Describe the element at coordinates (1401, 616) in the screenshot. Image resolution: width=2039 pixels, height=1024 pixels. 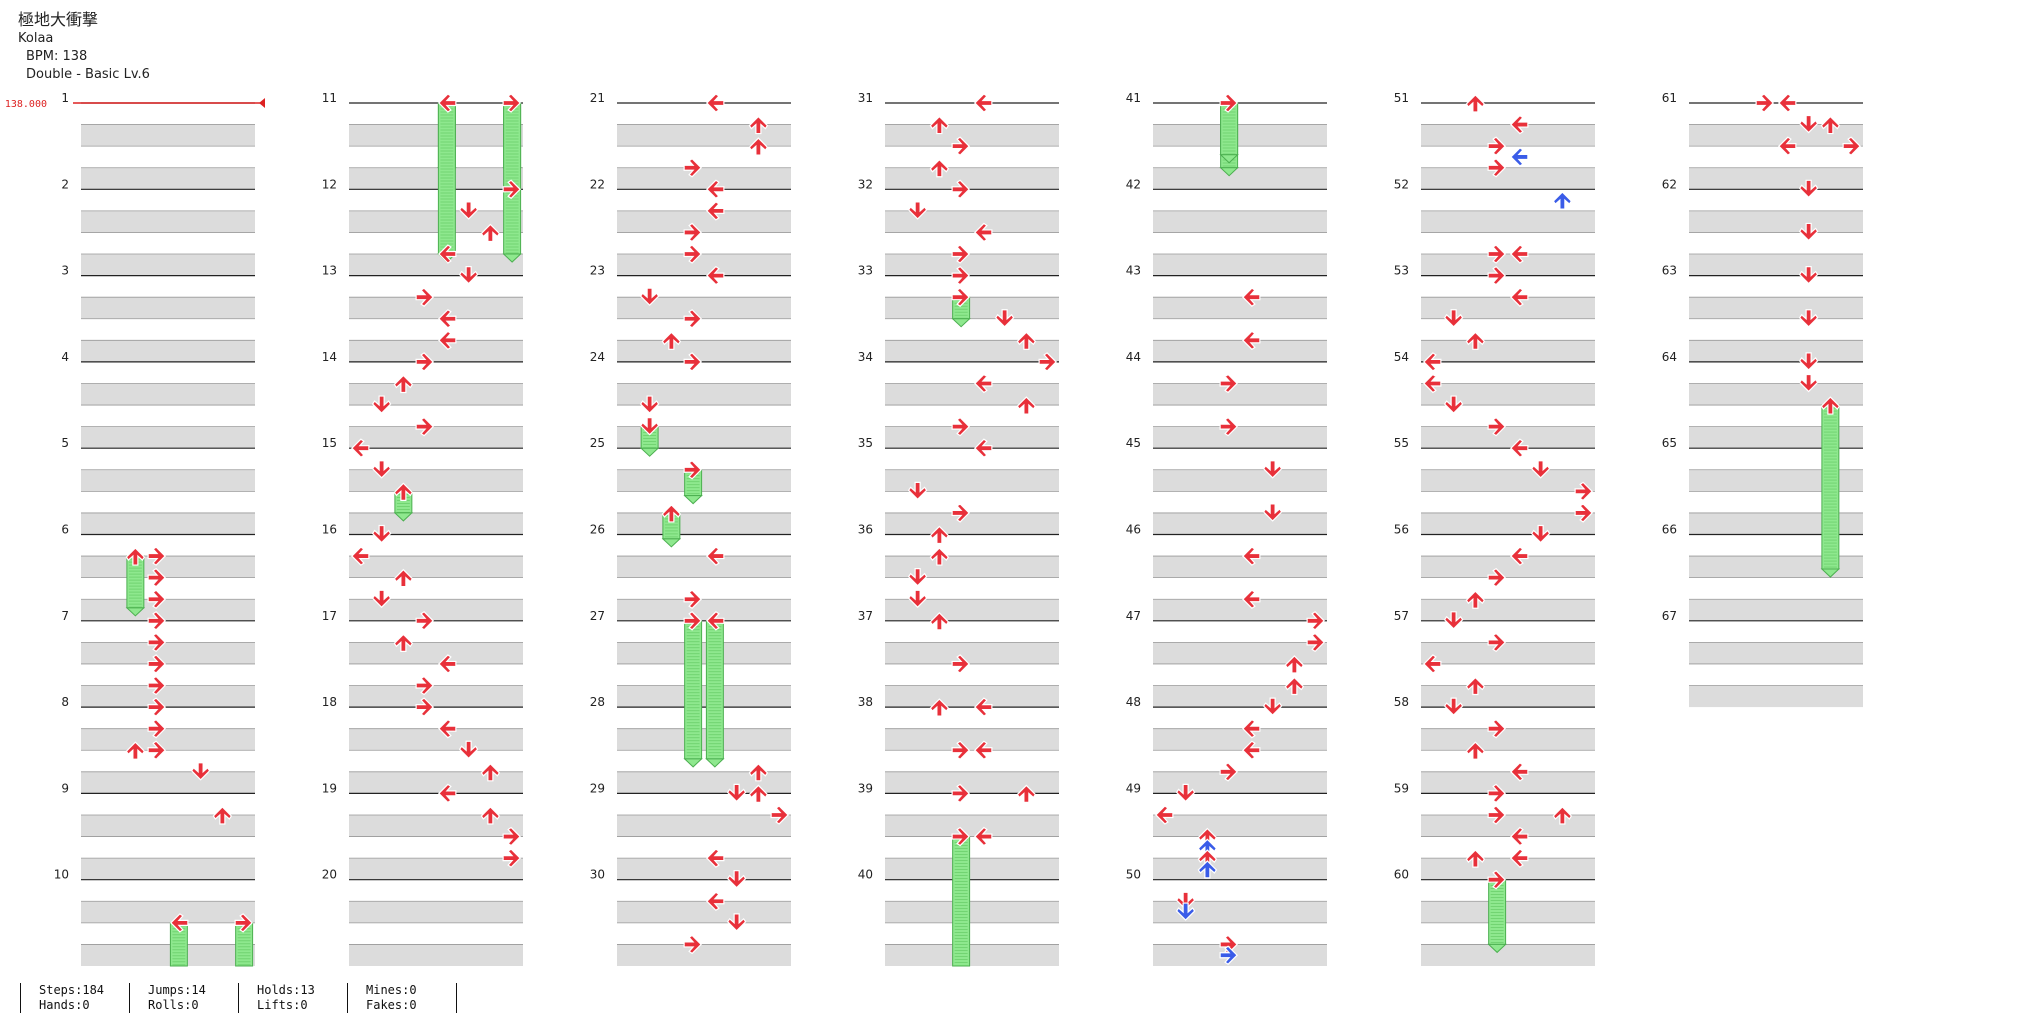
I see `measure-number: 57` at that location.